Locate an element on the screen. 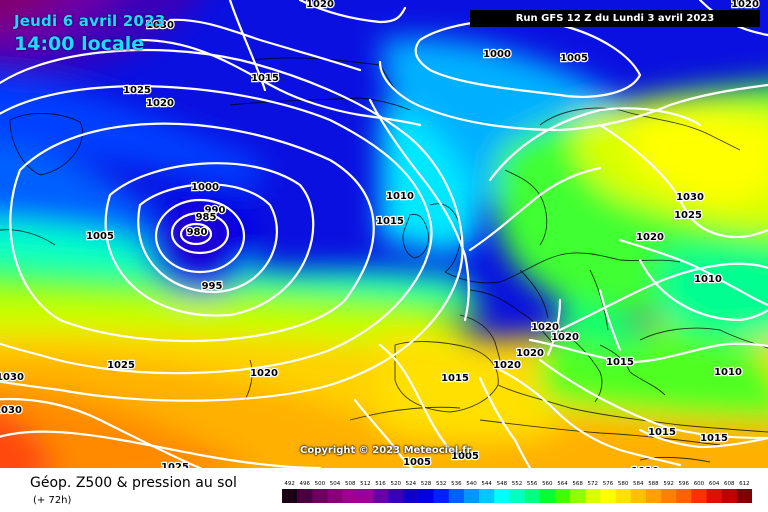 The width and height of the screenshot is (768, 512). forecast-date: Jeudi 6 avril 2023 is located at coordinates (90, 21).